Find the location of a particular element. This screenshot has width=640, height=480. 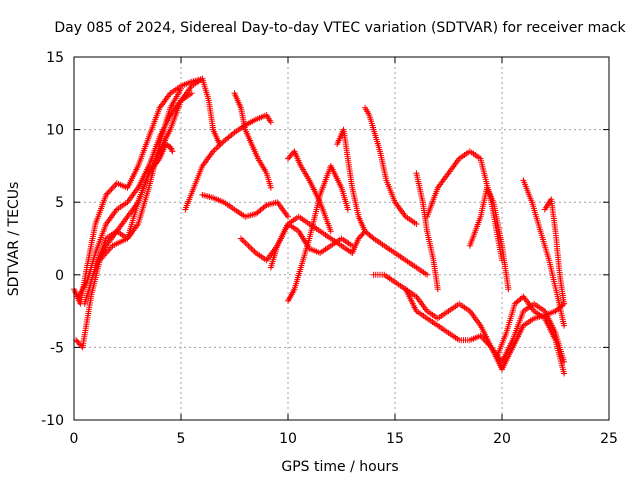

y-tick-label: 0 is located at coordinates (59, 276).